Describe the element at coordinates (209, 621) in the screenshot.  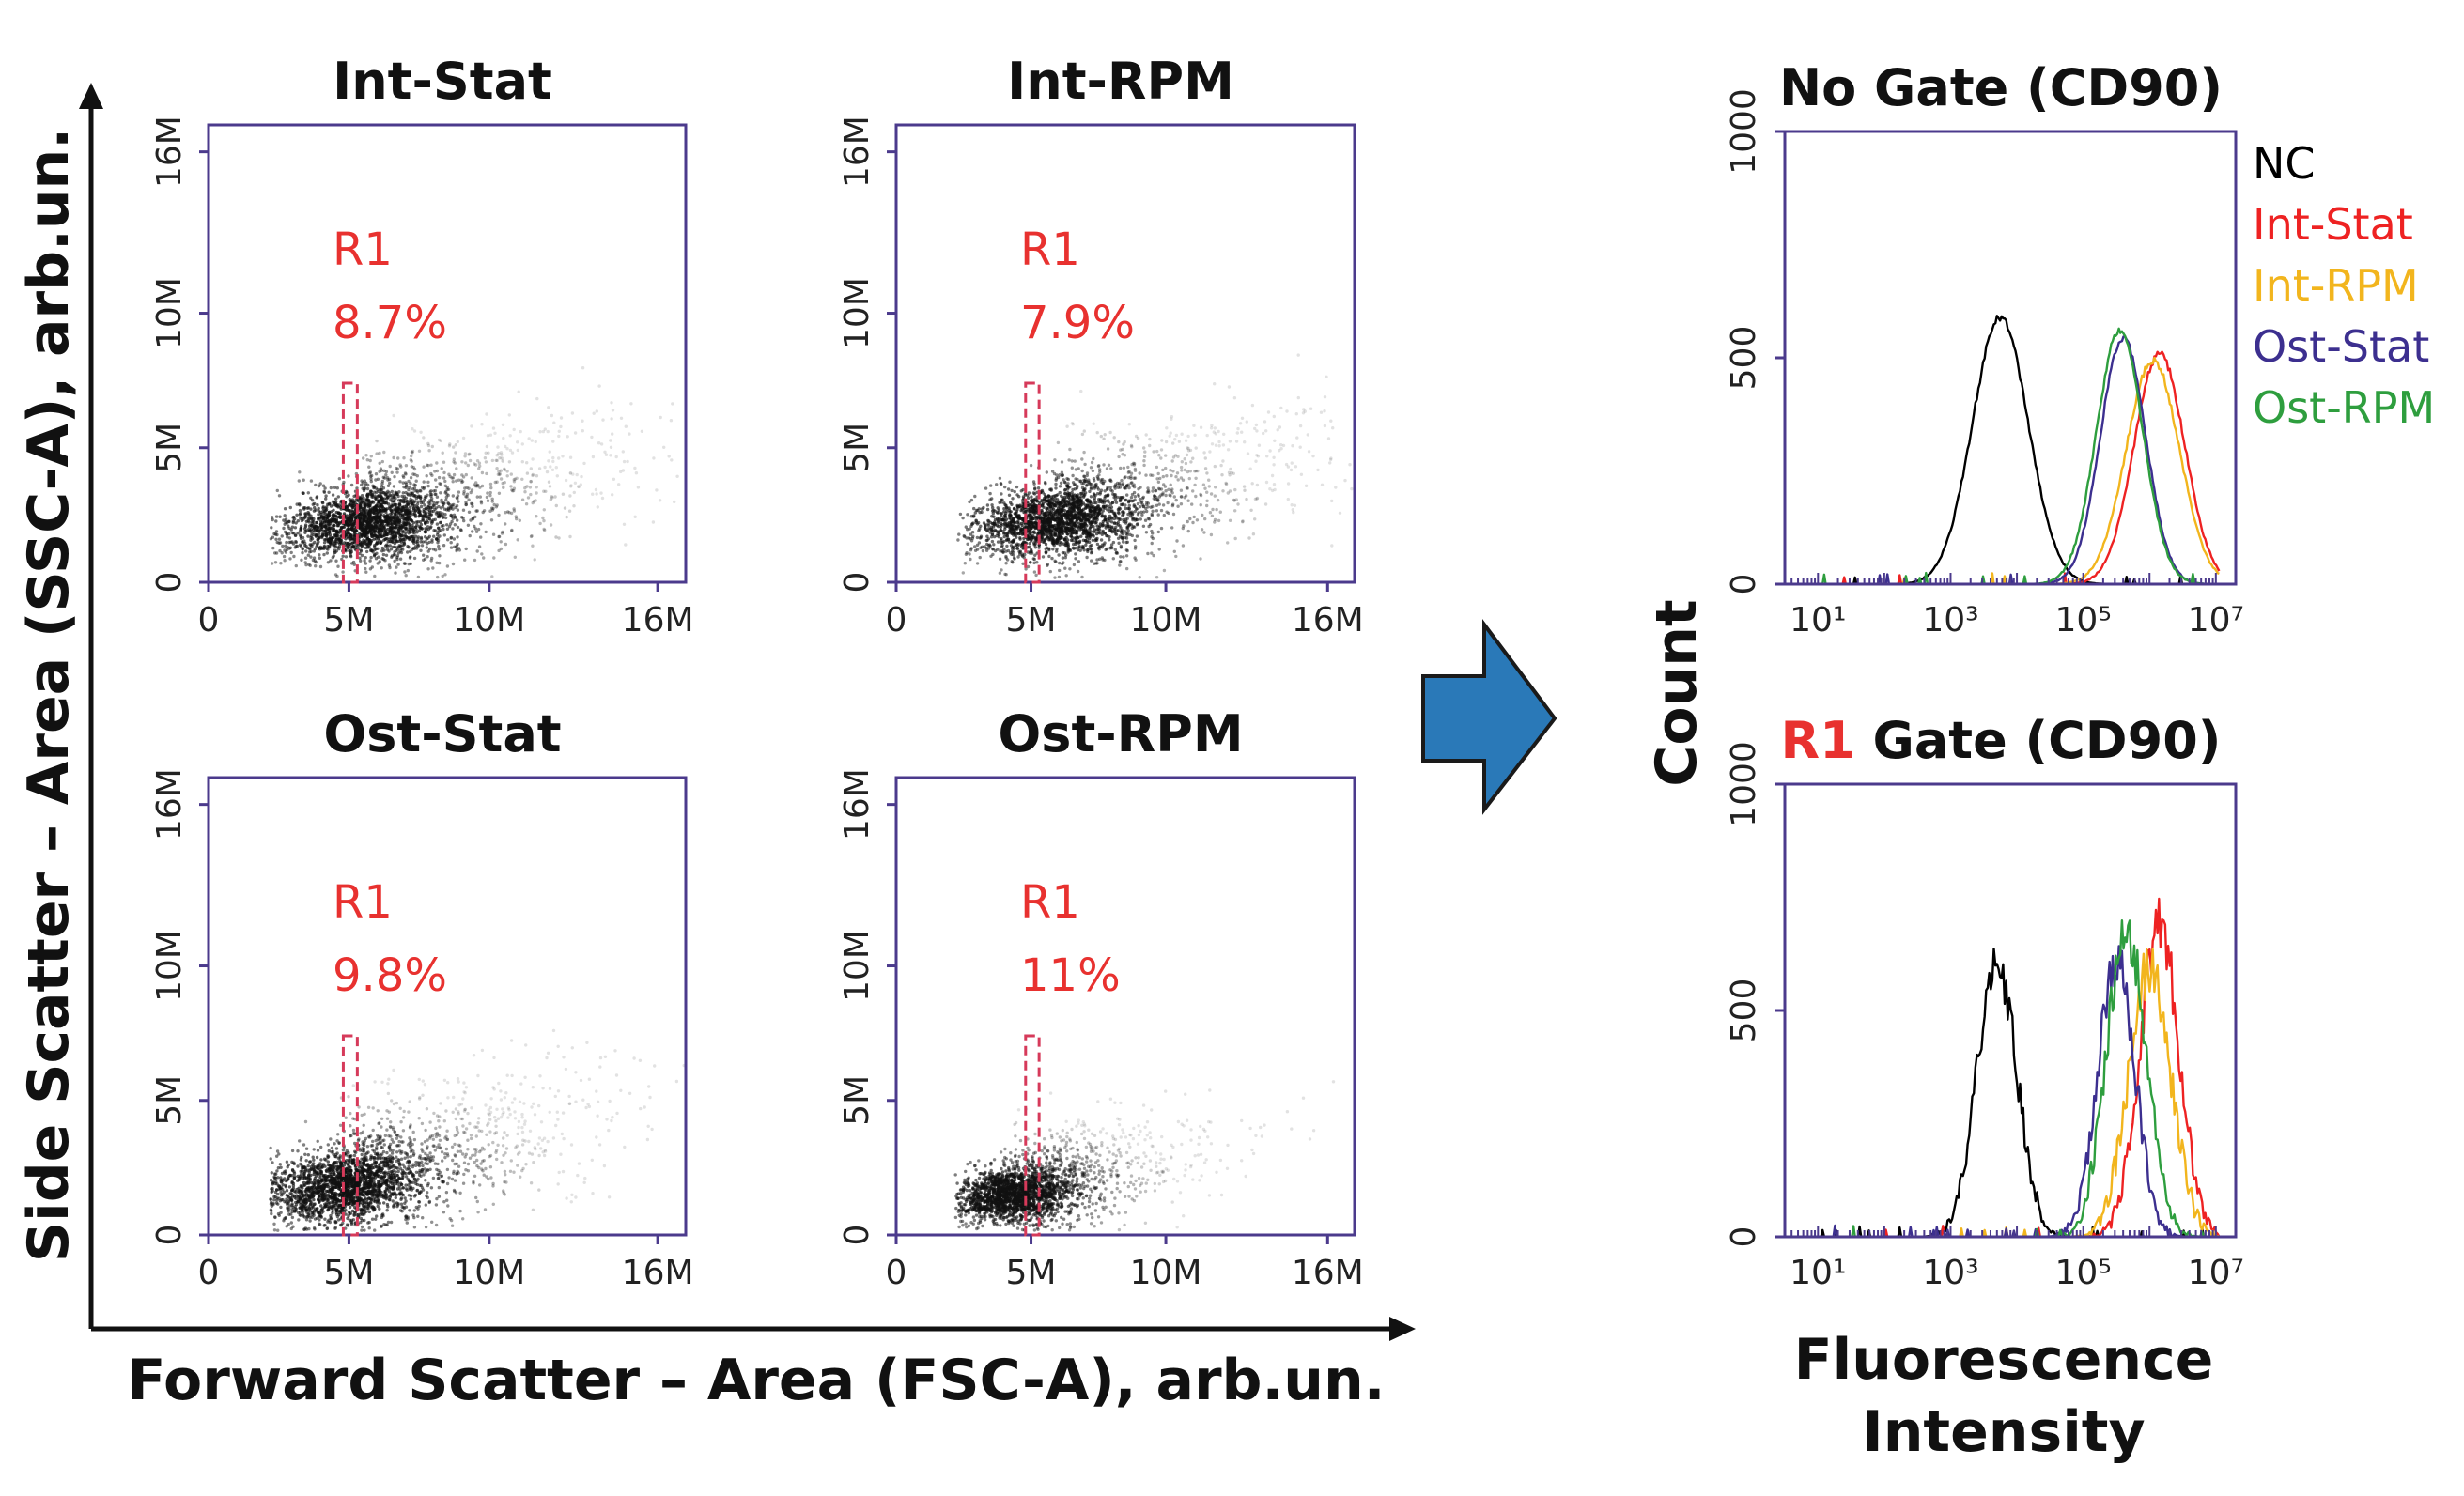
I see `x-tick-label: 0` at that location.